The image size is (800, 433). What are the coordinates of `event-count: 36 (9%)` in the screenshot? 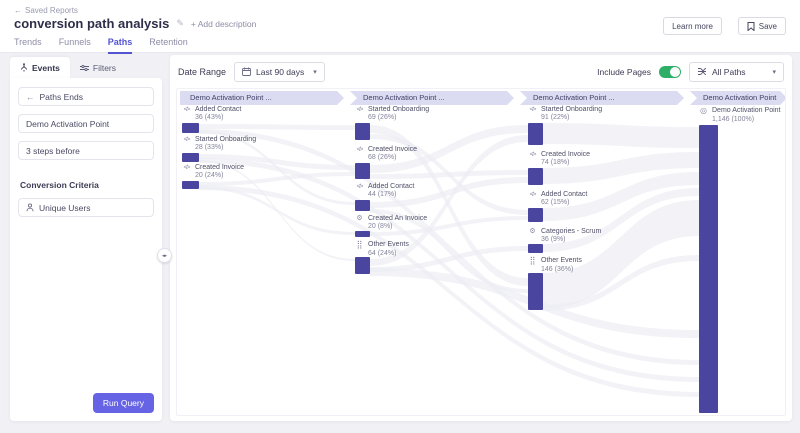 It's located at (553, 239).